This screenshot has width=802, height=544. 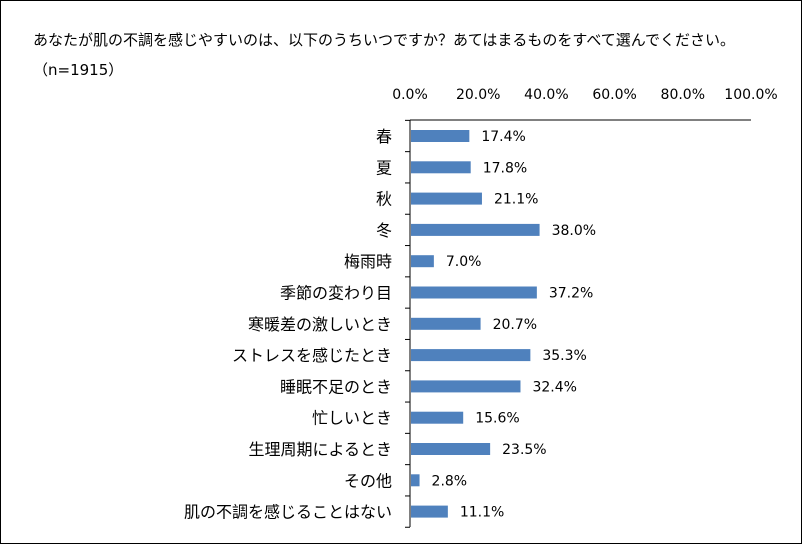 I want to click on category-label: 季節の変わり目, so click(x=336, y=293).